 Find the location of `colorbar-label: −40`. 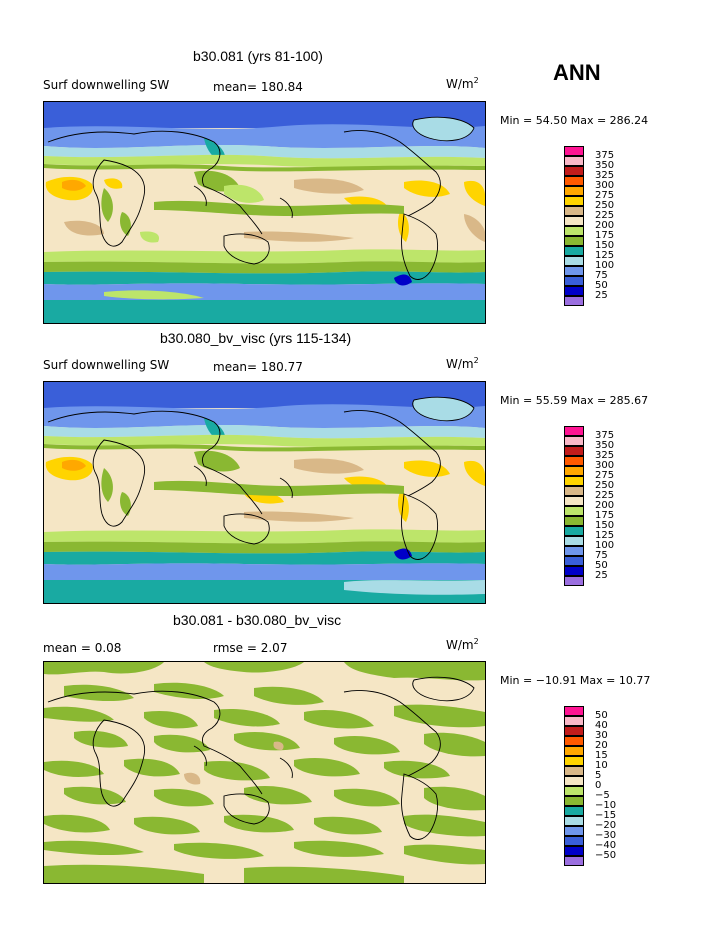

colorbar-label: −40 is located at coordinates (606, 845).